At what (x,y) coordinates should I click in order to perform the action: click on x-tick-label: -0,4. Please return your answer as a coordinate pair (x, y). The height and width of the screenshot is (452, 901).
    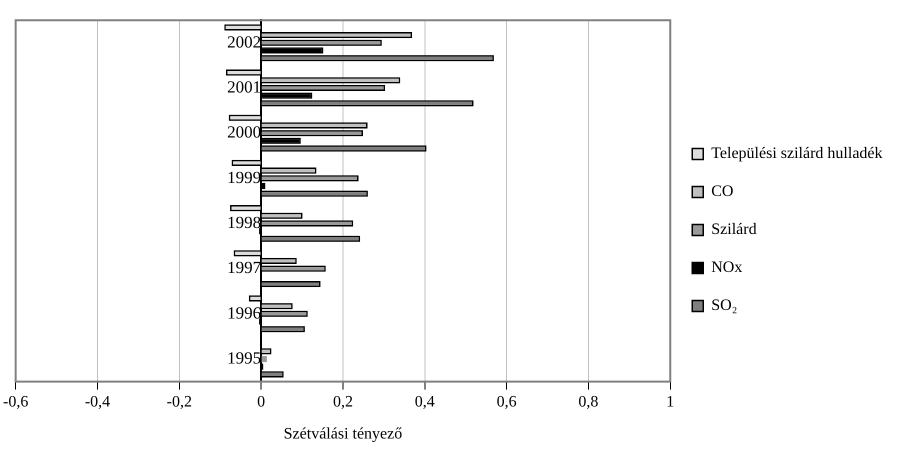
    Looking at the image, I should click on (97, 401).